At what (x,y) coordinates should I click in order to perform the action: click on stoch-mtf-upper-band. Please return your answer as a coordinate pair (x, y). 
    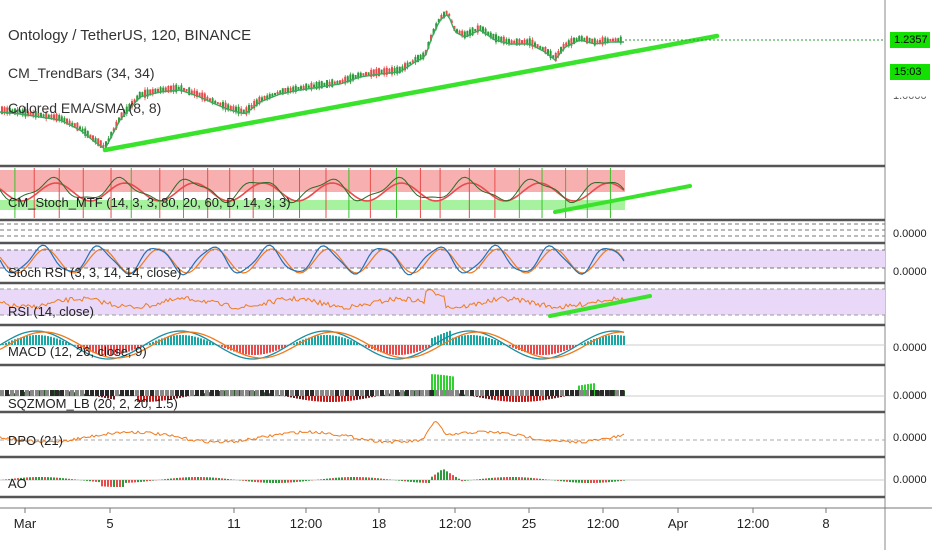
    Looking at the image, I should click on (312, 181).